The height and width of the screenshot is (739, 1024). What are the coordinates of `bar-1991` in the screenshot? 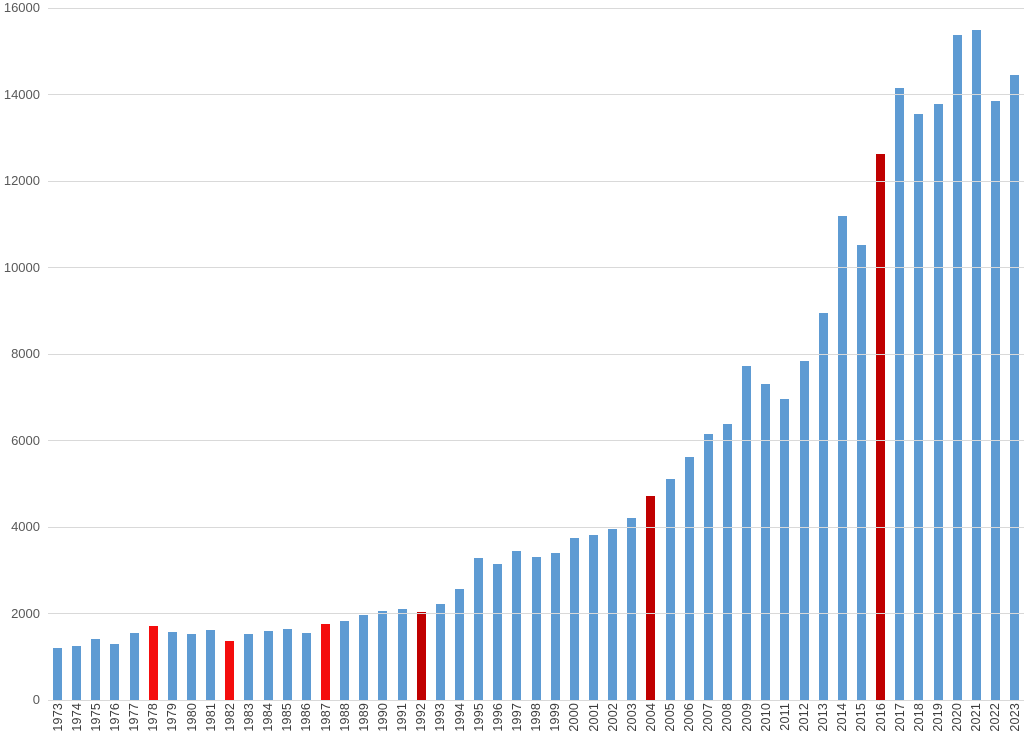 It's located at (402, 654).